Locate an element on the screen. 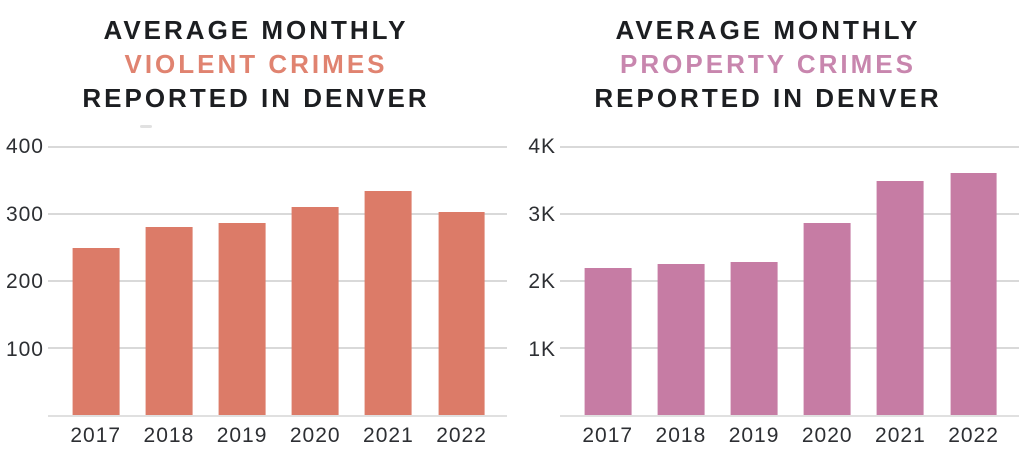  y-axis-tick-label: 3K is located at coordinates (542, 214).